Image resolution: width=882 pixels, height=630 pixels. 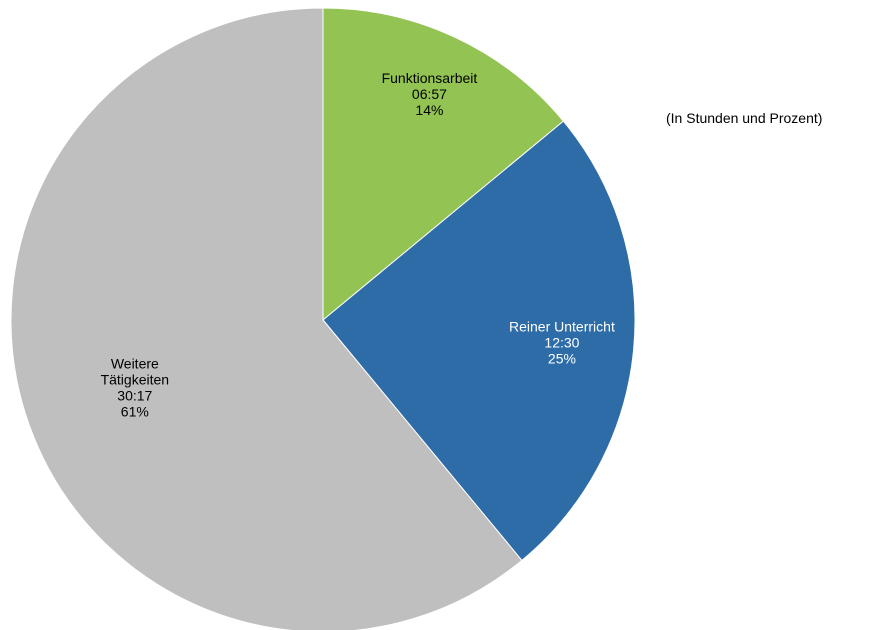 I want to click on chart-subtitle: (In Stunden und Prozent), so click(x=744, y=118).